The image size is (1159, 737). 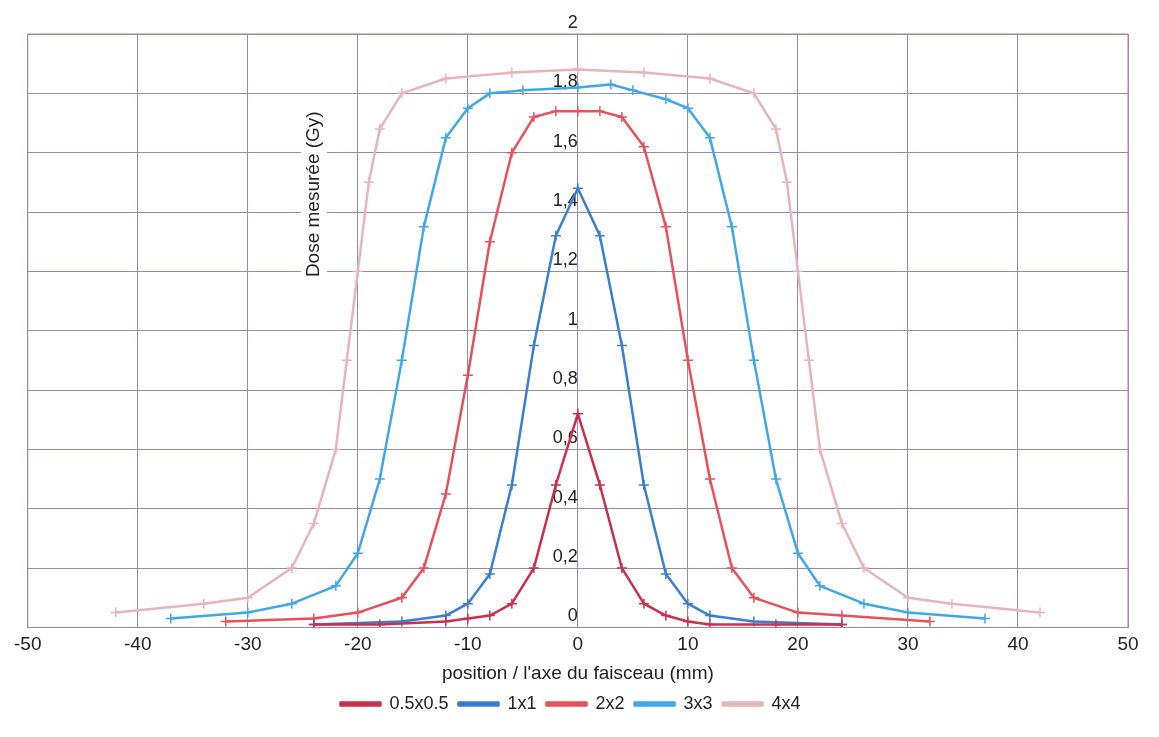 What do you see at coordinates (572, 21) in the screenshot?
I see `y-tick-label: 2` at bounding box center [572, 21].